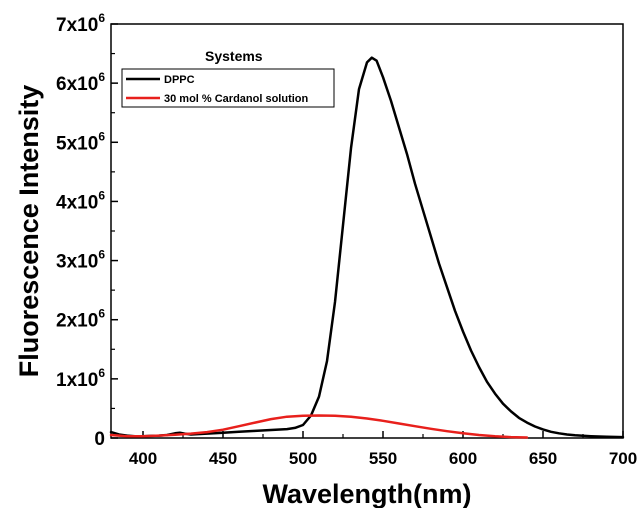 The width and height of the screenshot is (640, 513). Describe the element at coordinates (217, 89) in the screenshot. I see `legend-entries: DPPC 30 mol % Cardanol solution` at that location.